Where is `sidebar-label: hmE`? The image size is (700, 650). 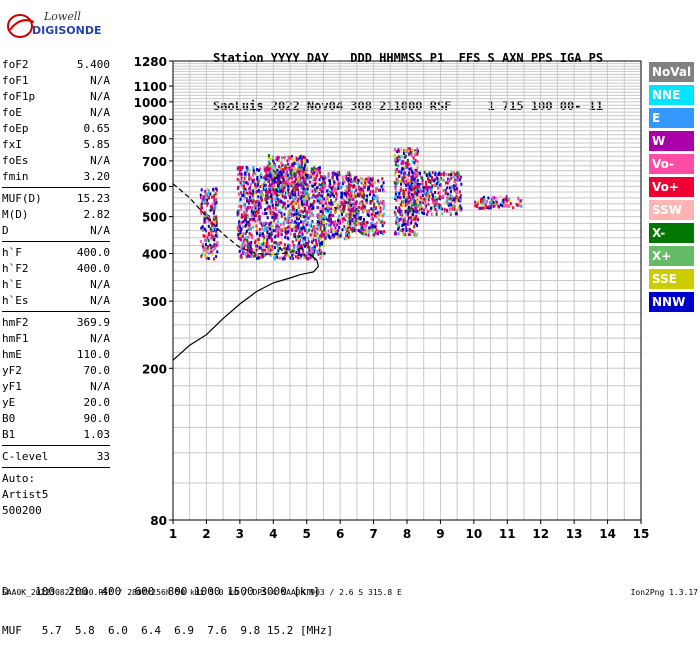
sidebar-label: hmE is located at coordinates (12, 354).